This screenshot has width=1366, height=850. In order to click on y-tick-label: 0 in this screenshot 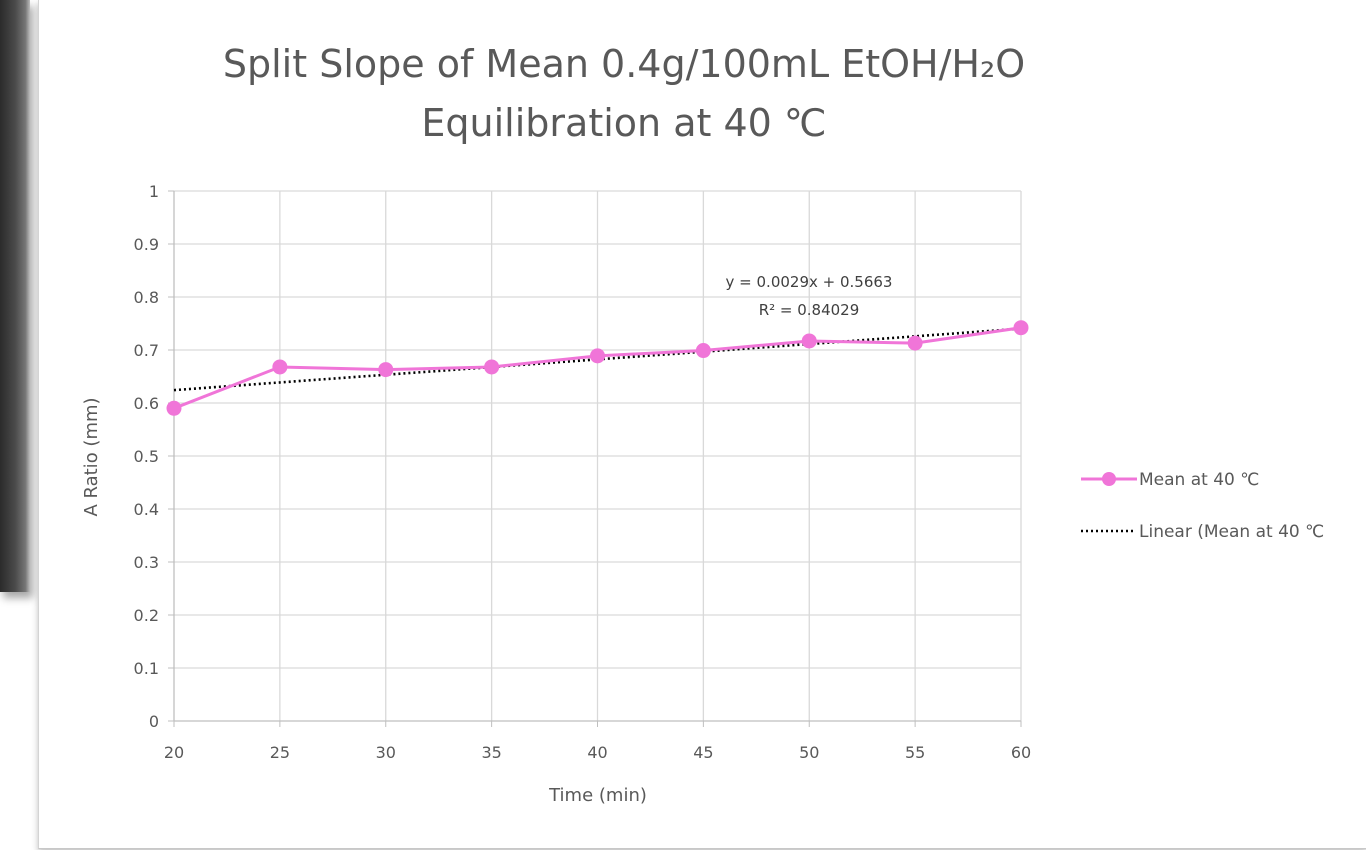, I will do `click(154, 721)`.